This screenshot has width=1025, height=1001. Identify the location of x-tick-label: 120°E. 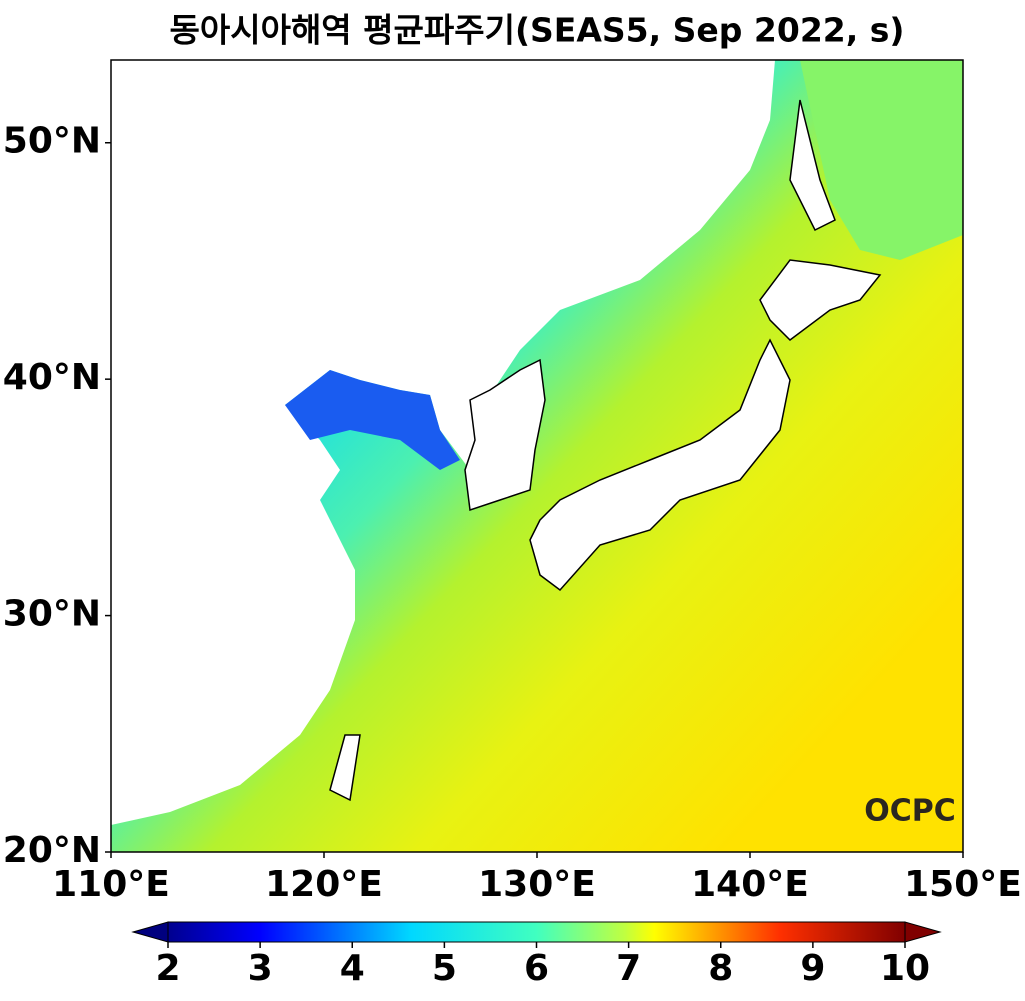
(324, 884).